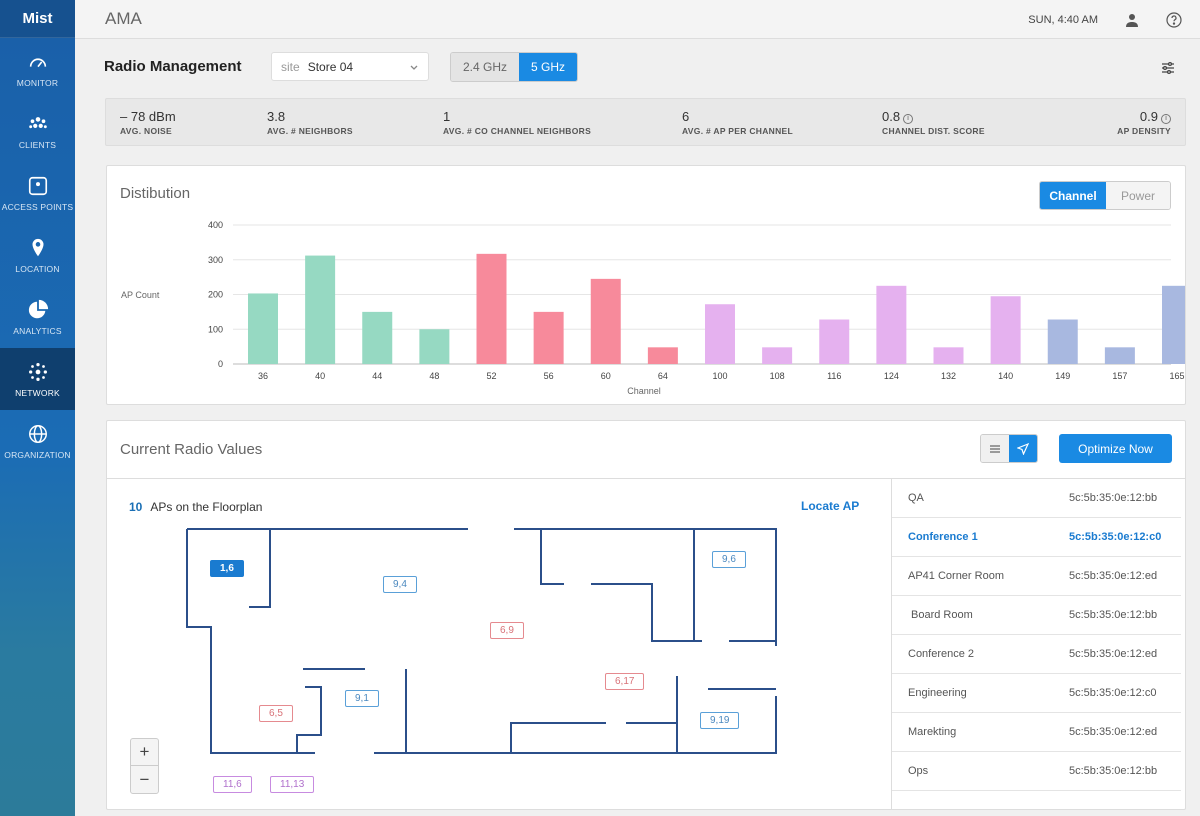  Describe the element at coordinates (646, 450) in the screenshot. I see `radio-values-header: Current Radio Values Optimize Now` at that location.